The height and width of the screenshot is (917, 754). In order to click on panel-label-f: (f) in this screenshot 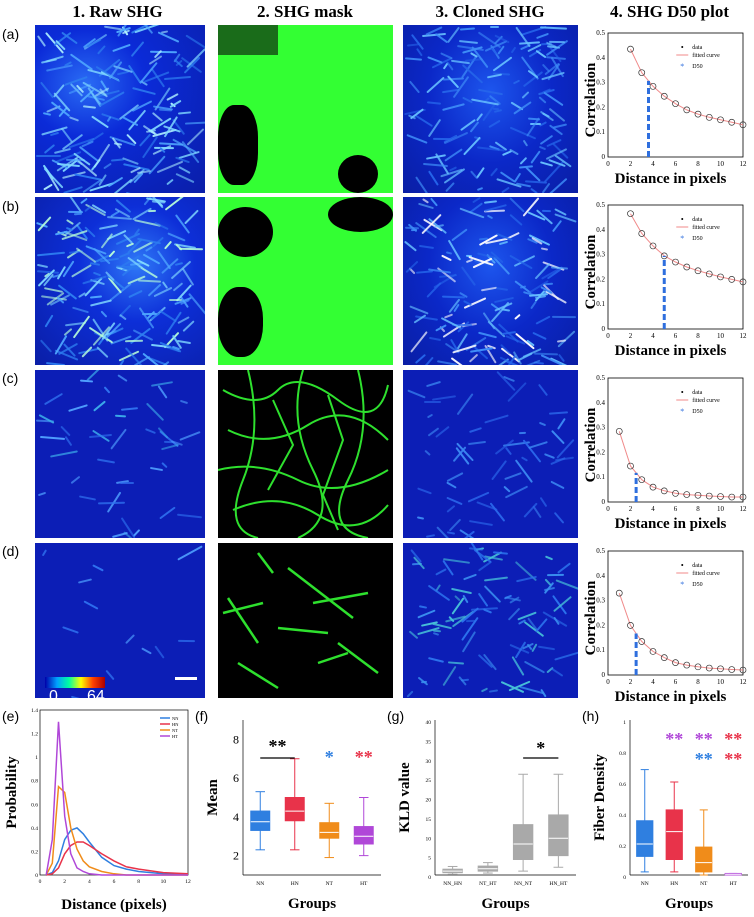, I will do `click(202, 716)`.